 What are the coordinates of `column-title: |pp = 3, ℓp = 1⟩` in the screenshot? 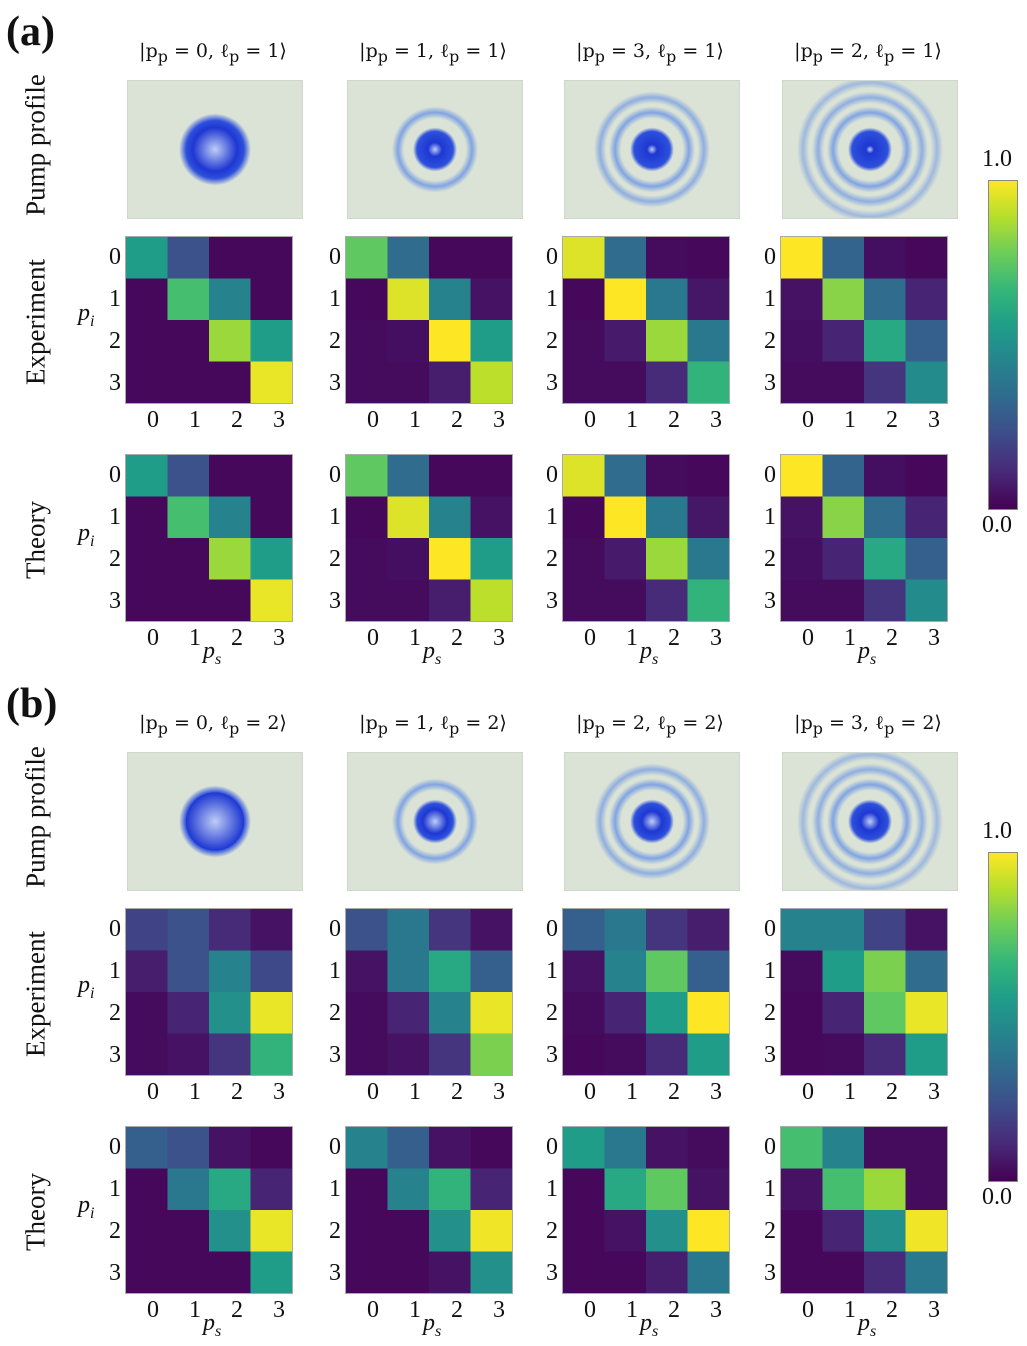 It's located at (650, 53).